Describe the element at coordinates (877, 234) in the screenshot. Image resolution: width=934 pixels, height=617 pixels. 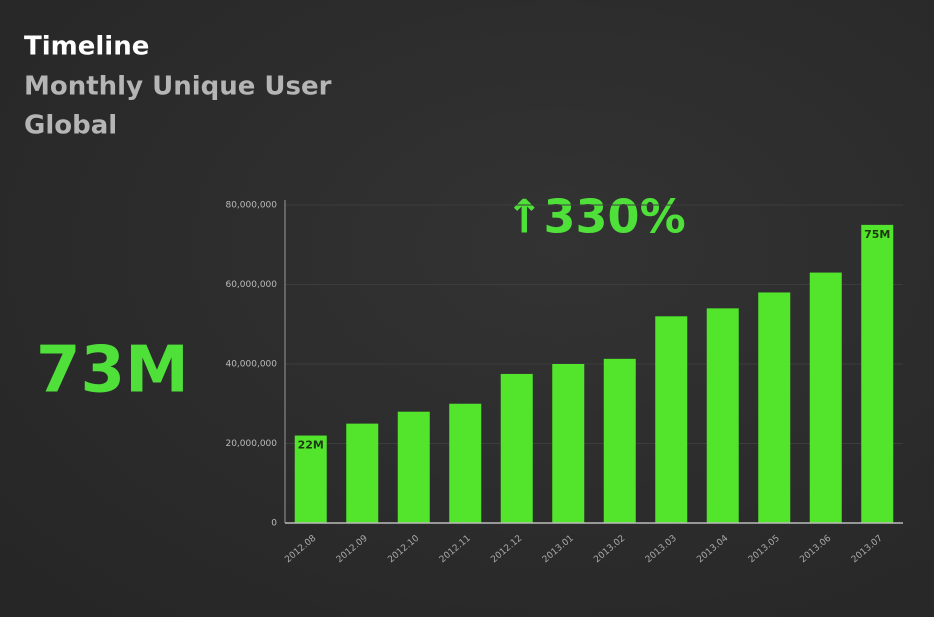
I see `value-label: 75M` at that location.